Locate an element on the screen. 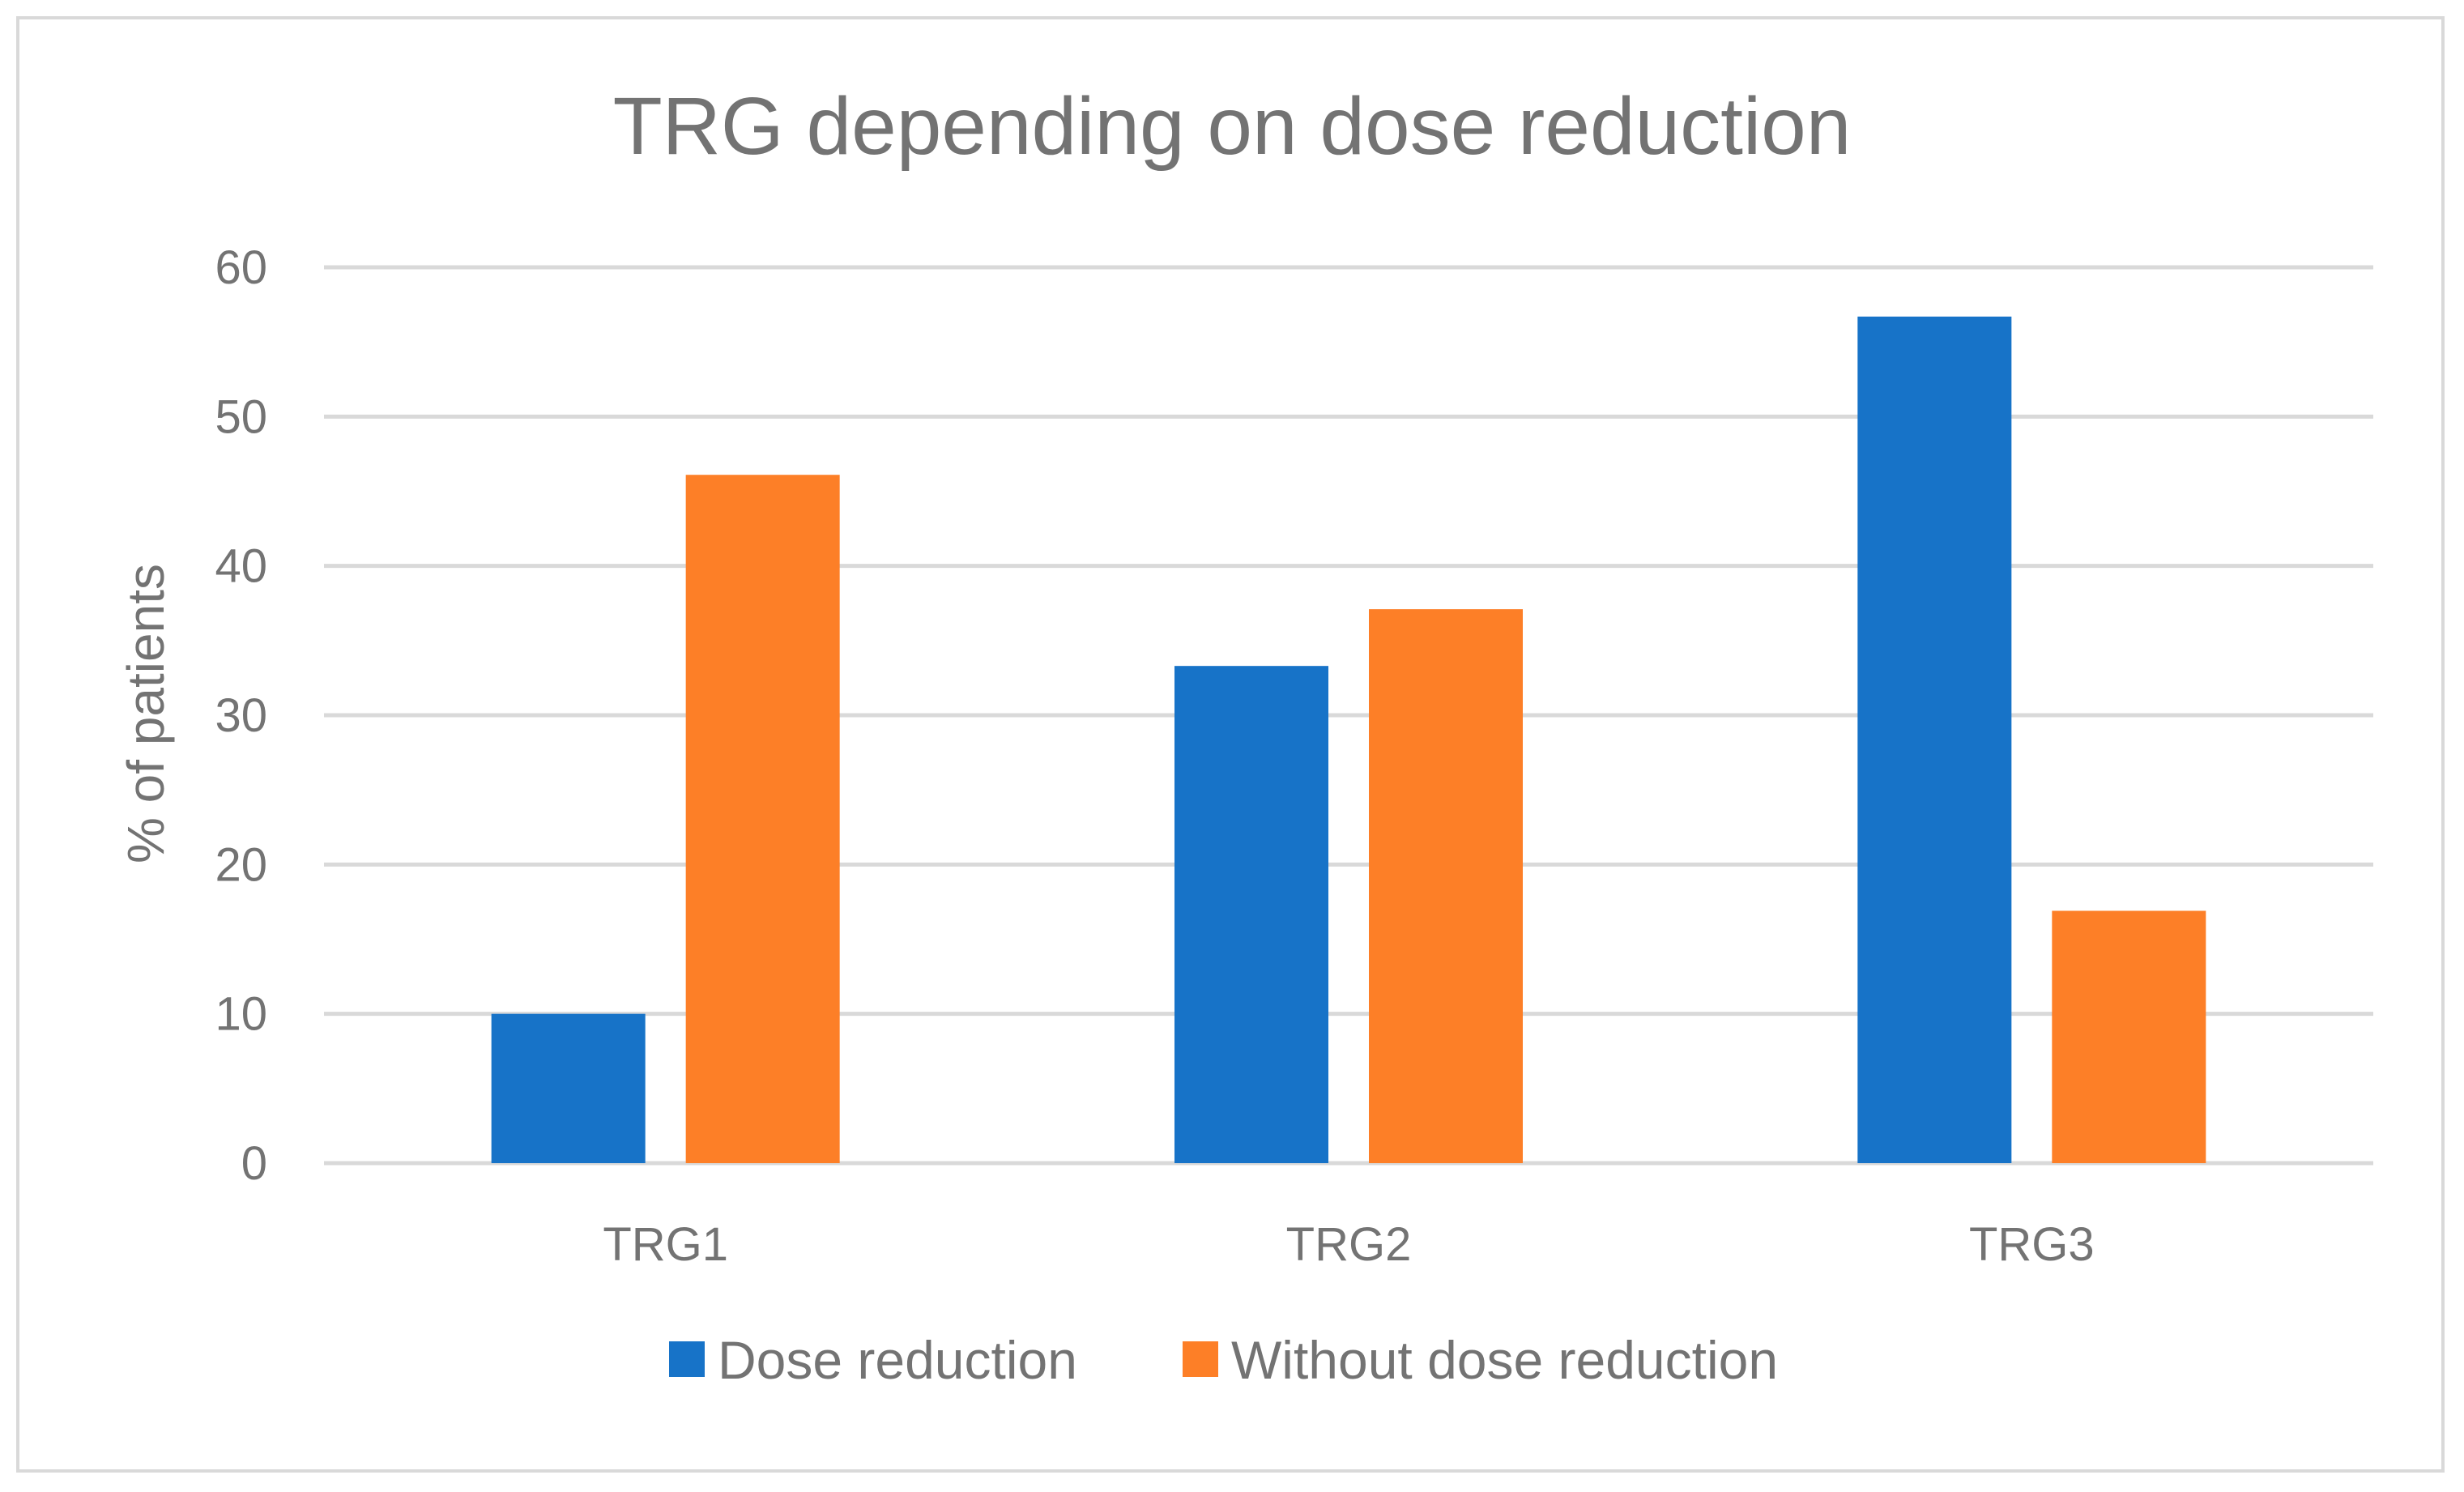 The image size is (2464, 1492). y-tick-label: 0 is located at coordinates (254, 1163).